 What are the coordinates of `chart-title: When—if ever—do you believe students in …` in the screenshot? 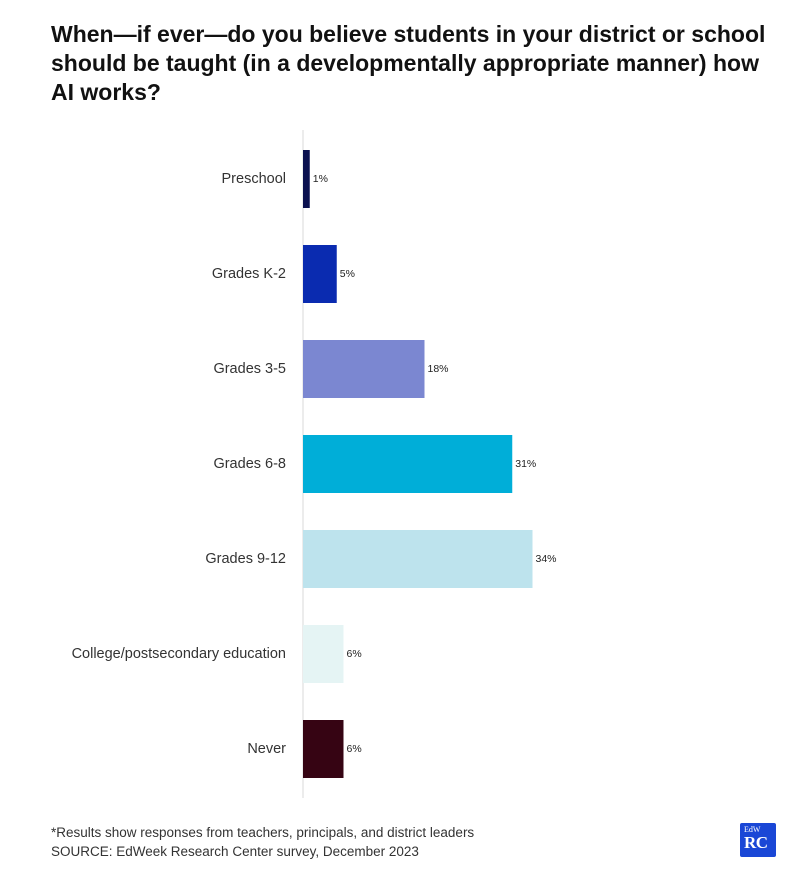 It's located at (408, 63).